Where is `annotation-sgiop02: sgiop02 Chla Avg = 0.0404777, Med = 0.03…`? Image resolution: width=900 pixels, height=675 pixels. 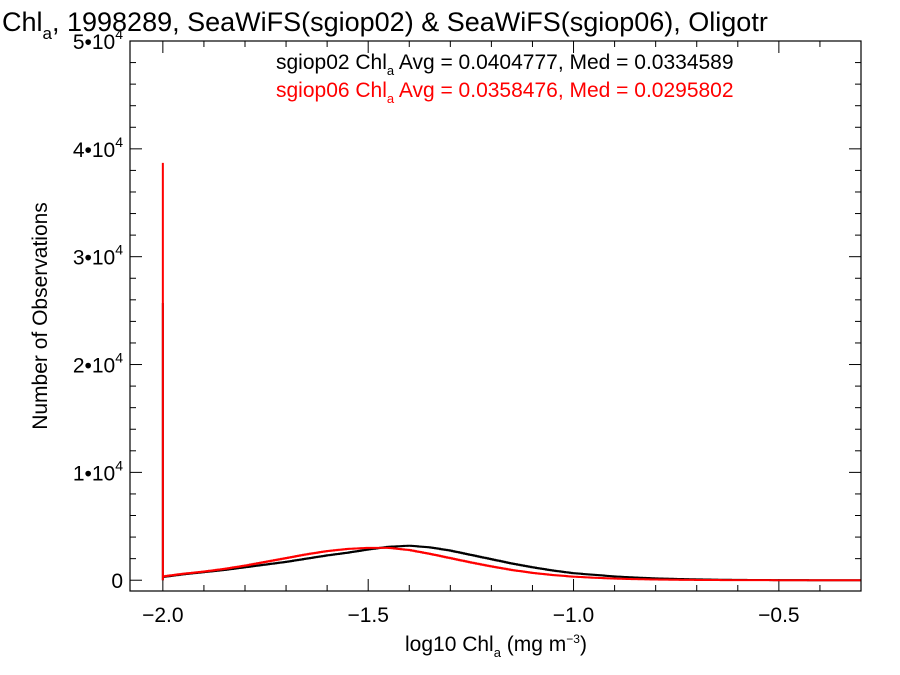
annotation-sgiop02: sgiop02 Chla Avg = 0.0404777, Med = 0.03… is located at coordinates (505, 64).